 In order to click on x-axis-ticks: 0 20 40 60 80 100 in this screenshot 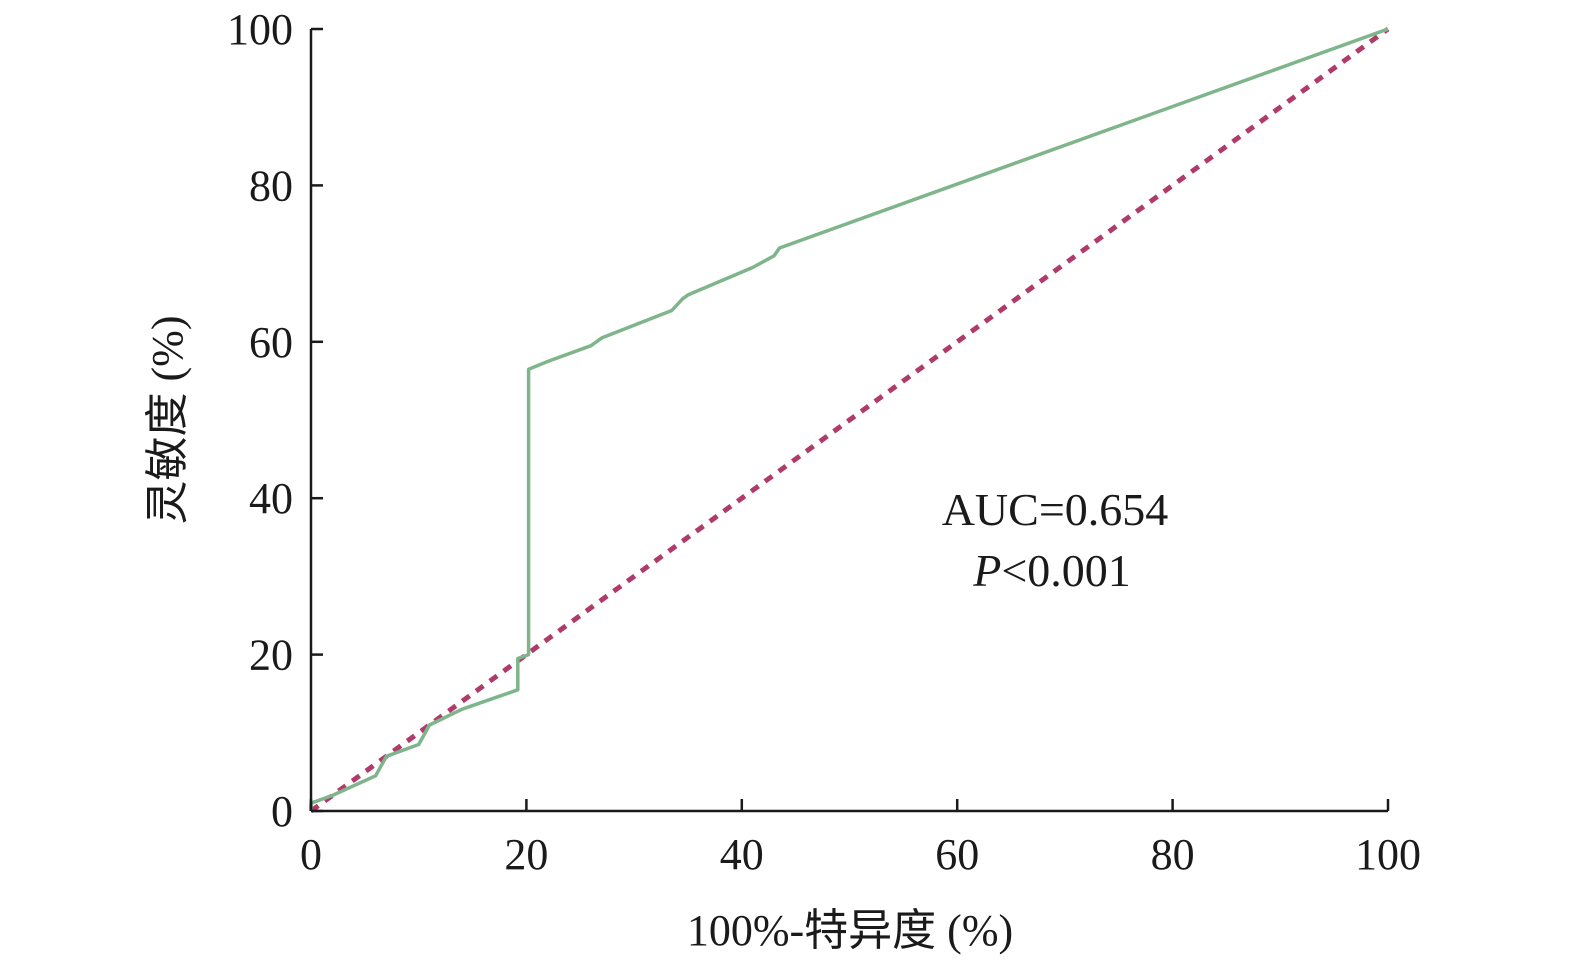, I will do `click(860, 839)`.